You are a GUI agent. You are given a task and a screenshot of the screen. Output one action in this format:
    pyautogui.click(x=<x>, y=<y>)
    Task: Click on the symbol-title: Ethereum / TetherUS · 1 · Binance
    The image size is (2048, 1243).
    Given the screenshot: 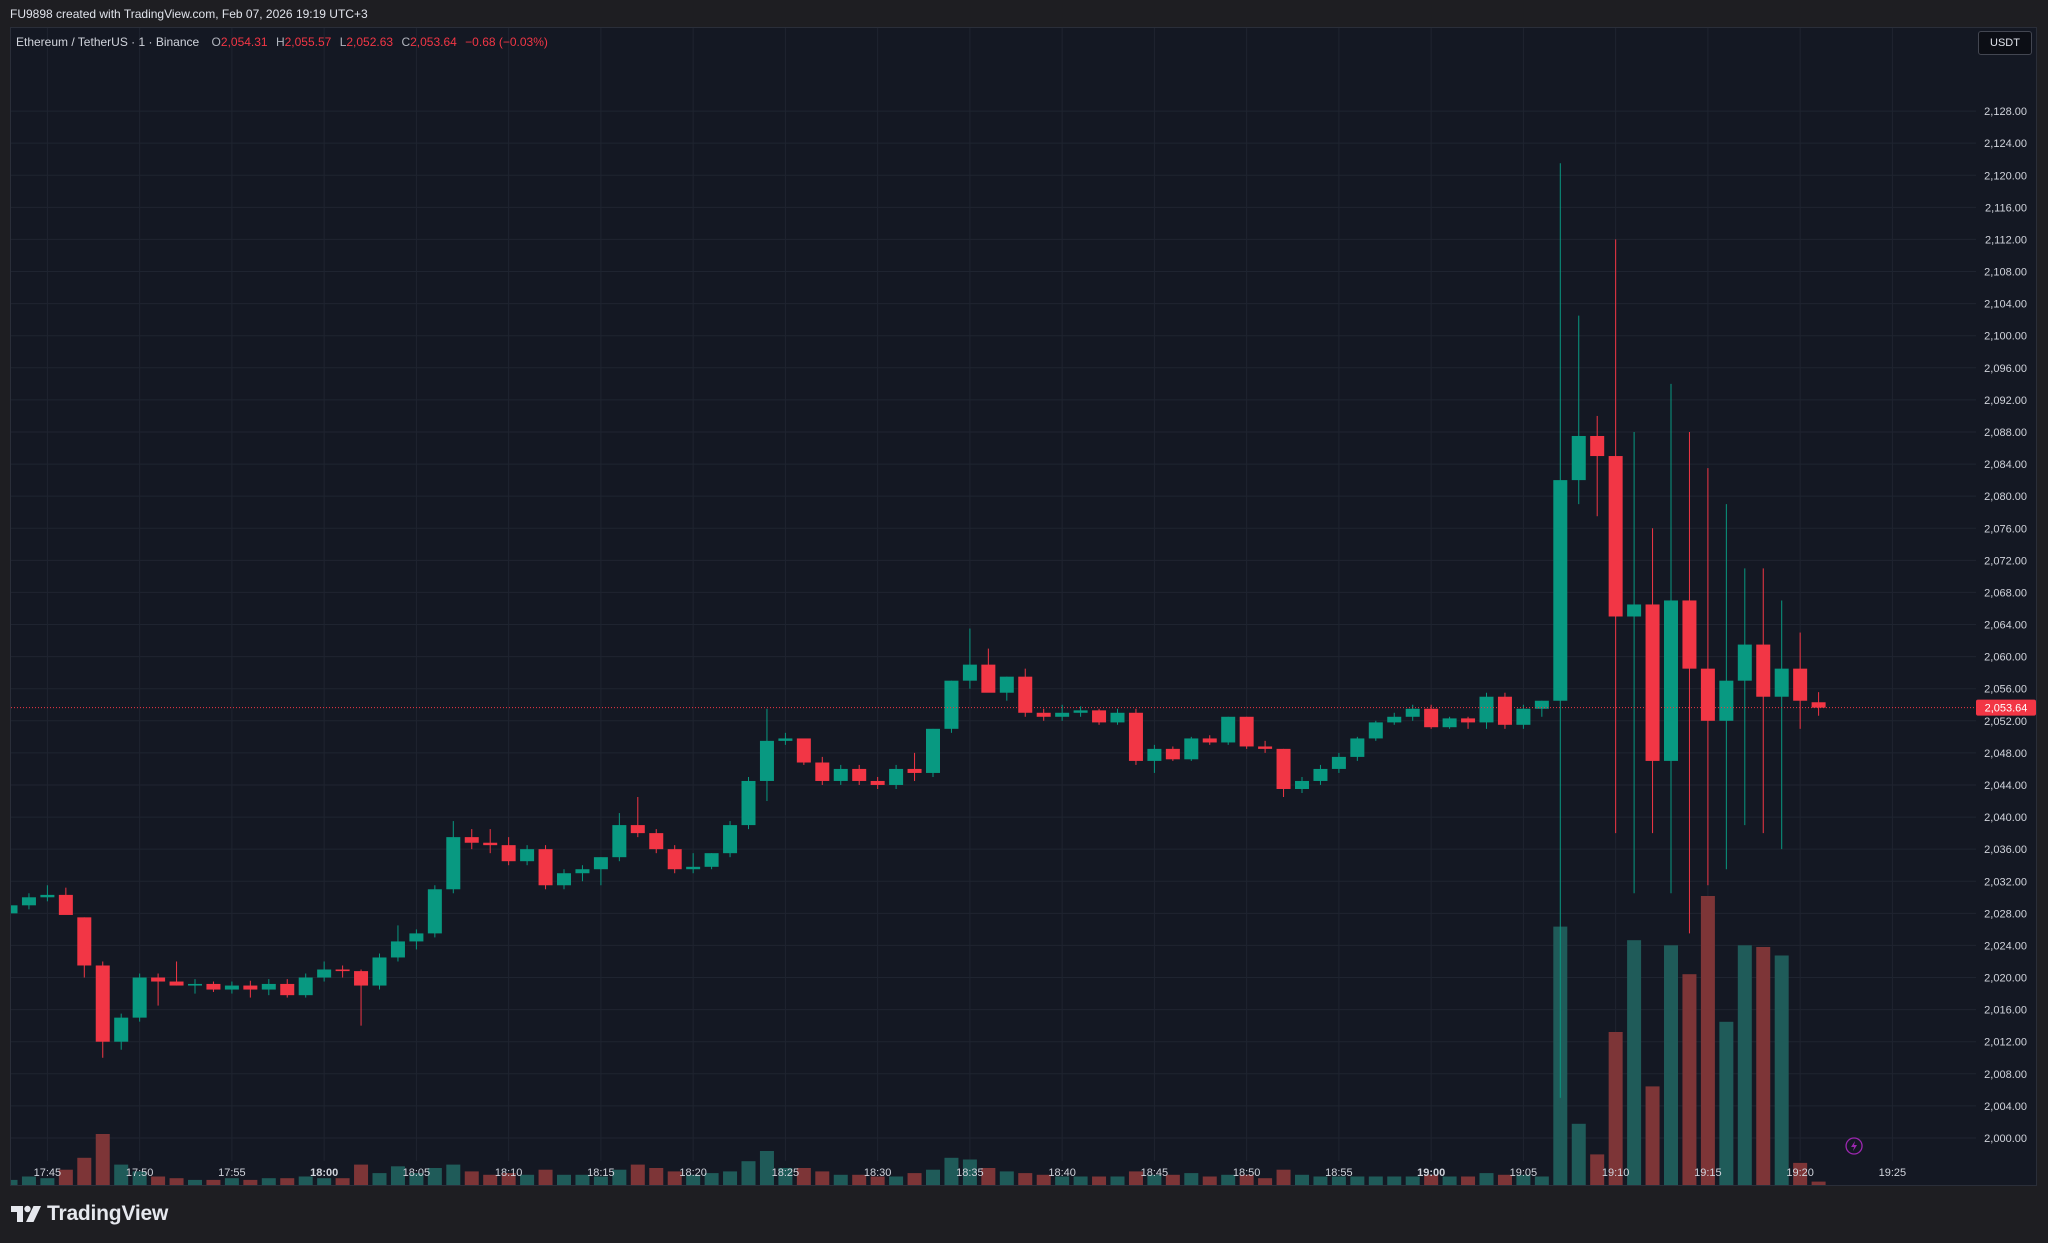 What is the action you would take?
    pyautogui.click(x=108, y=42)
    